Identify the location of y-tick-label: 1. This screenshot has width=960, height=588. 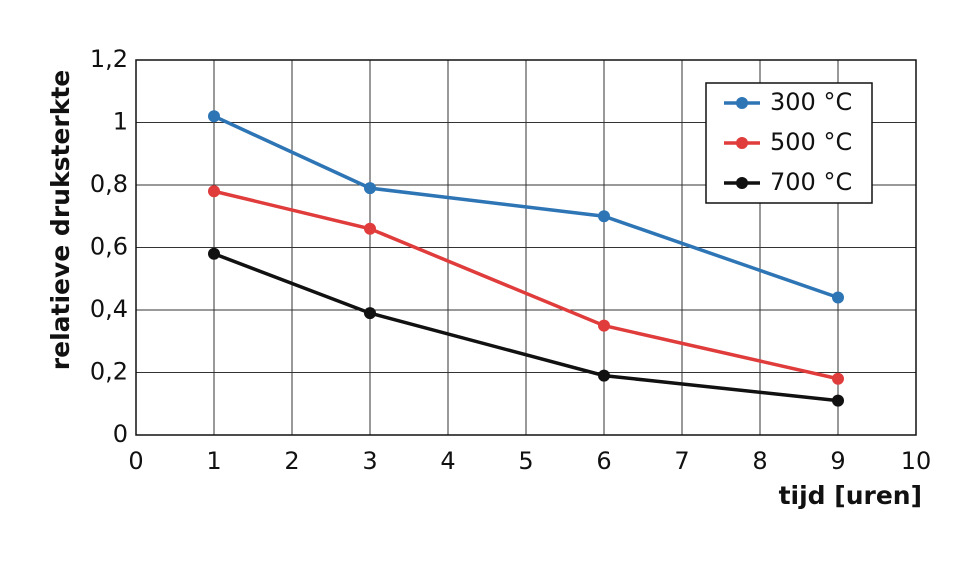
(120, 122).